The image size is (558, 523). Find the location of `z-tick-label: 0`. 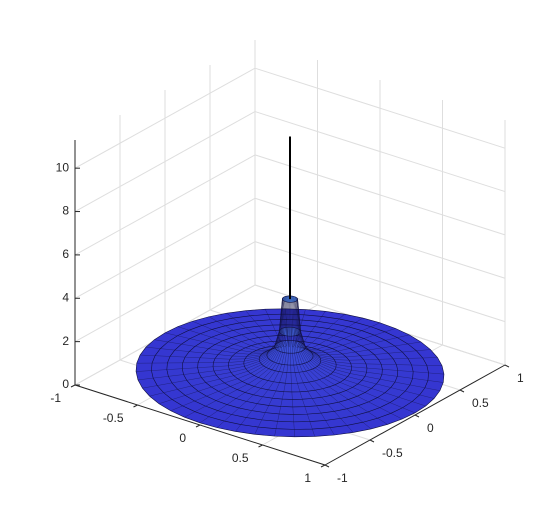

z-tick-label: 0 is located at coordinates (65, 384).